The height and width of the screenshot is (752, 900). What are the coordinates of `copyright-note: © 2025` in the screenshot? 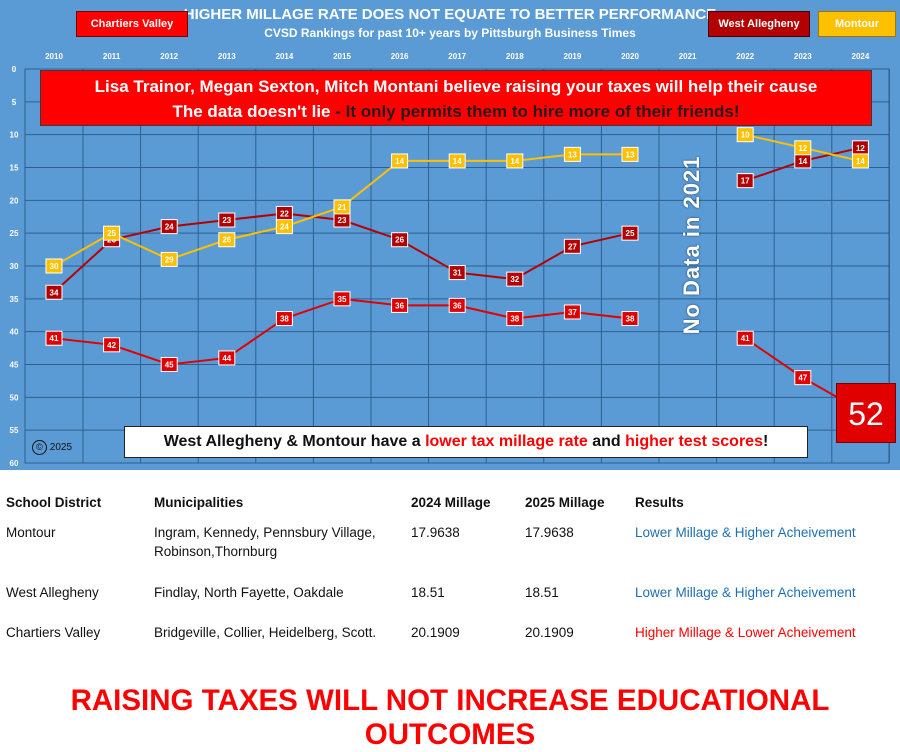 It's located at (52, 447).